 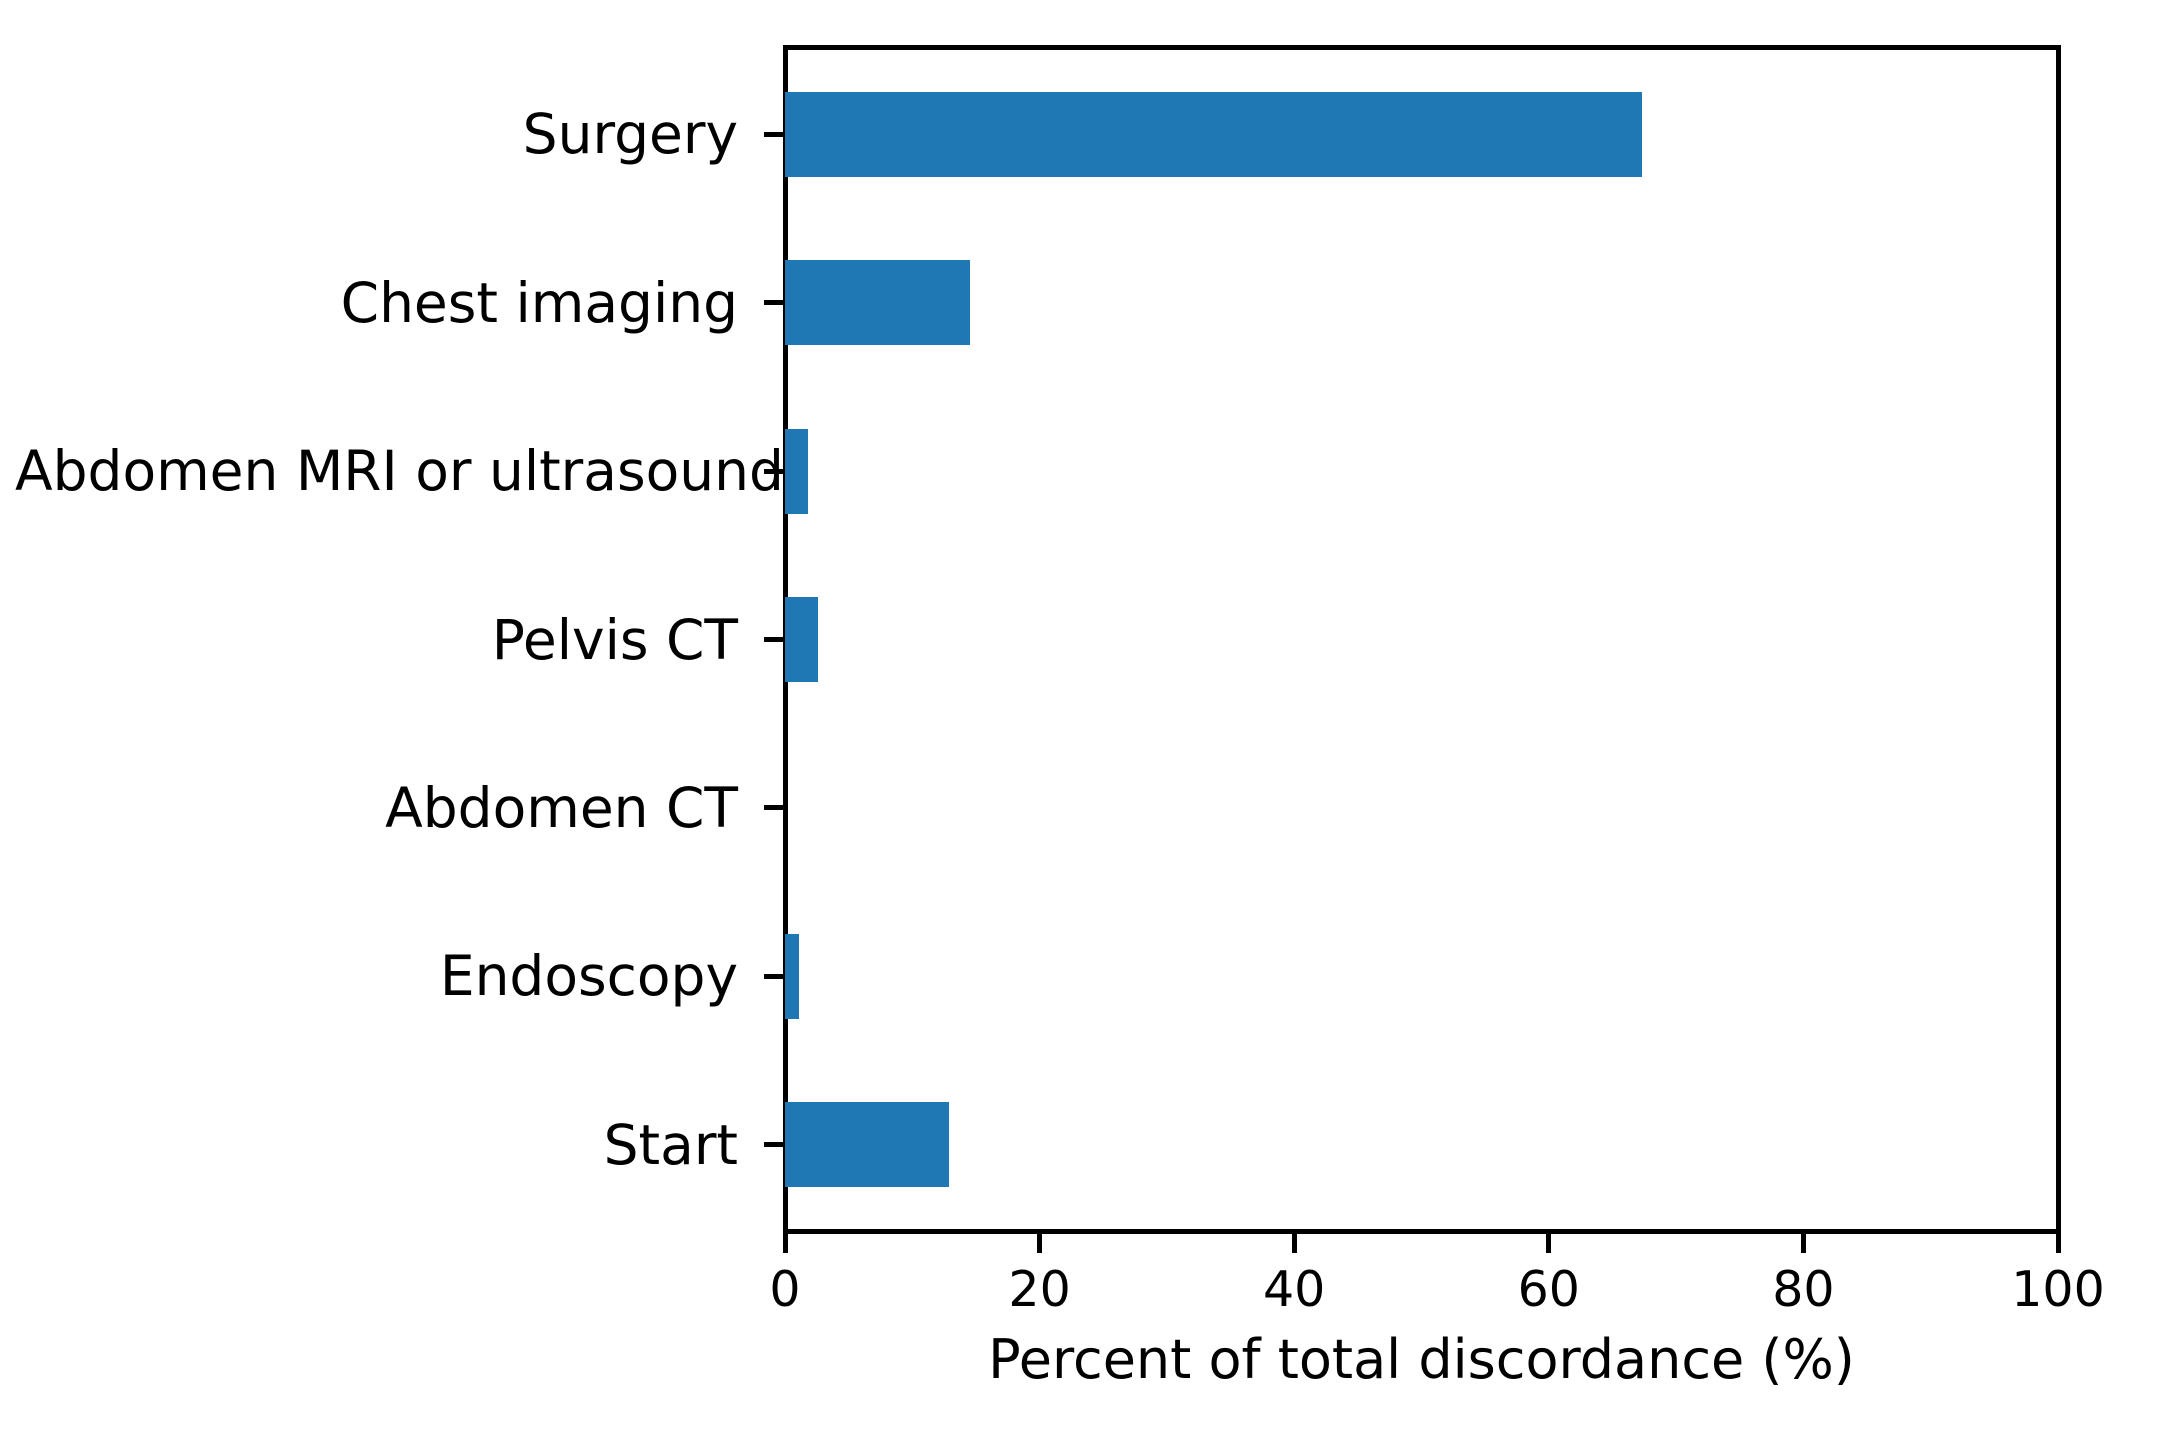 What do you see at coordinates (1422, 1231) in the screenshot?
I see `plot-spine-bottom` at bounding box center [1422, 1231].